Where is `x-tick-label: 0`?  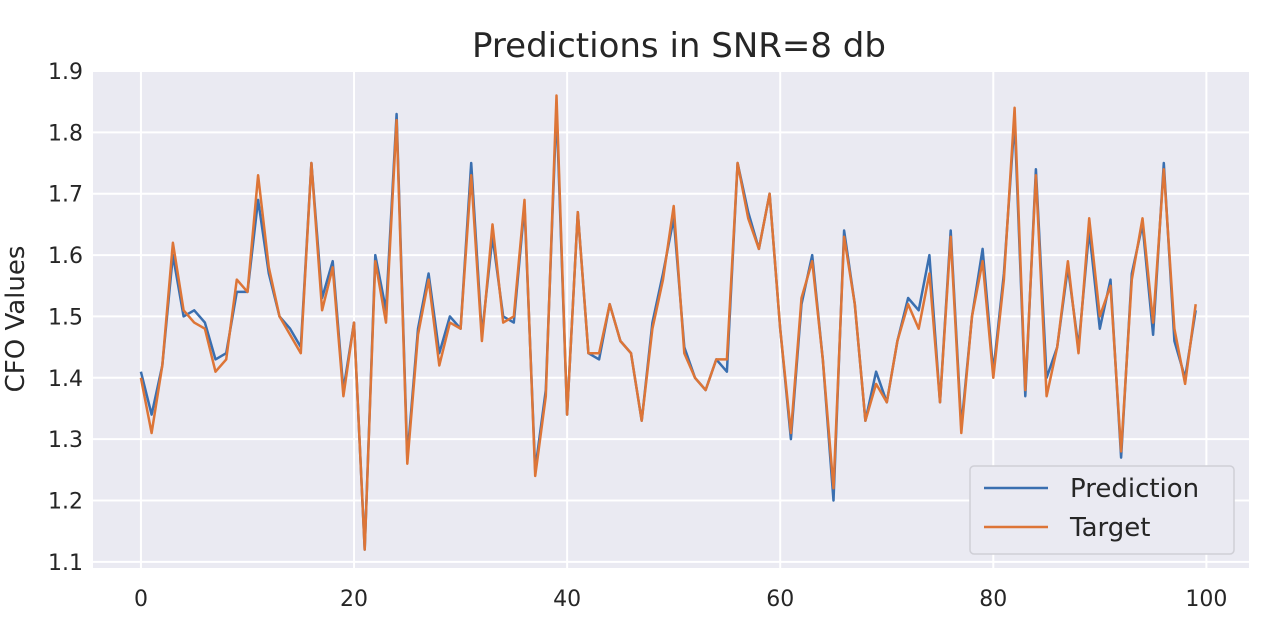 x-tick-label: 0 is located at coordinates (141, 599).